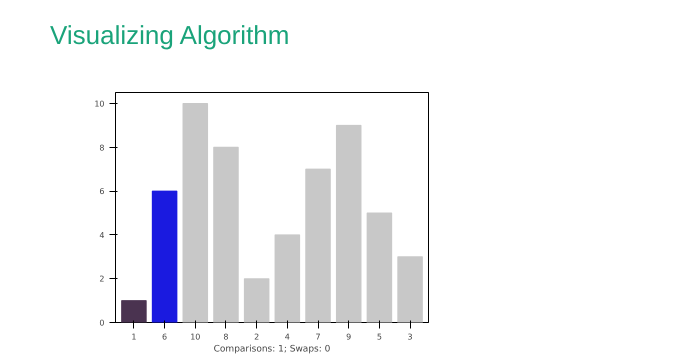  Describe the element at coordinates (170, 35) in the screenshot. I see `chart-title: Visualizing Algorithm` at that location.